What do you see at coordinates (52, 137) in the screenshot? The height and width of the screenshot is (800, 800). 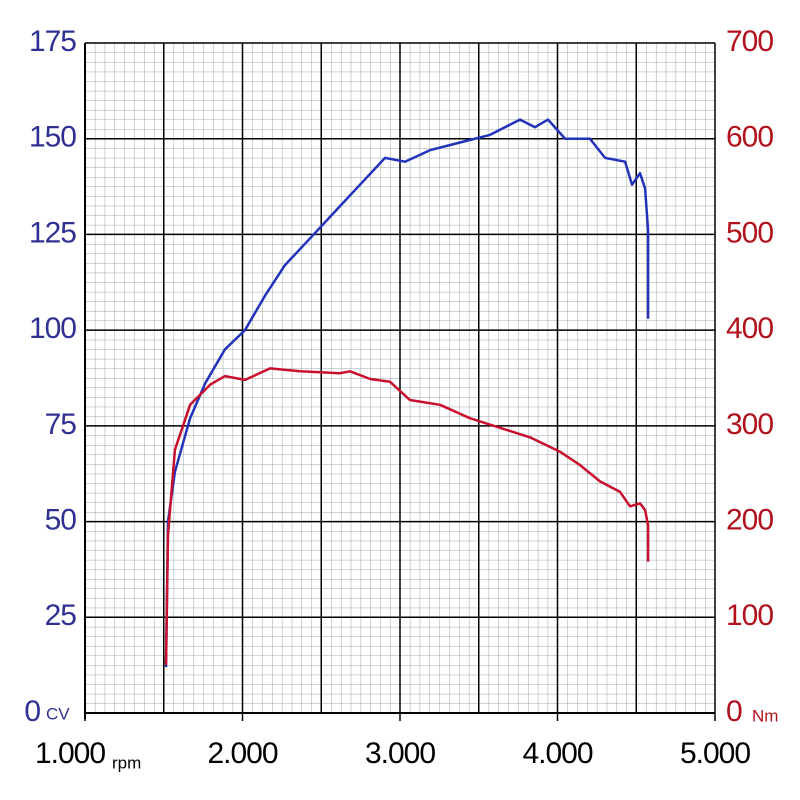 I see `y-tick-label: 150` at bounding box center [52, 137].